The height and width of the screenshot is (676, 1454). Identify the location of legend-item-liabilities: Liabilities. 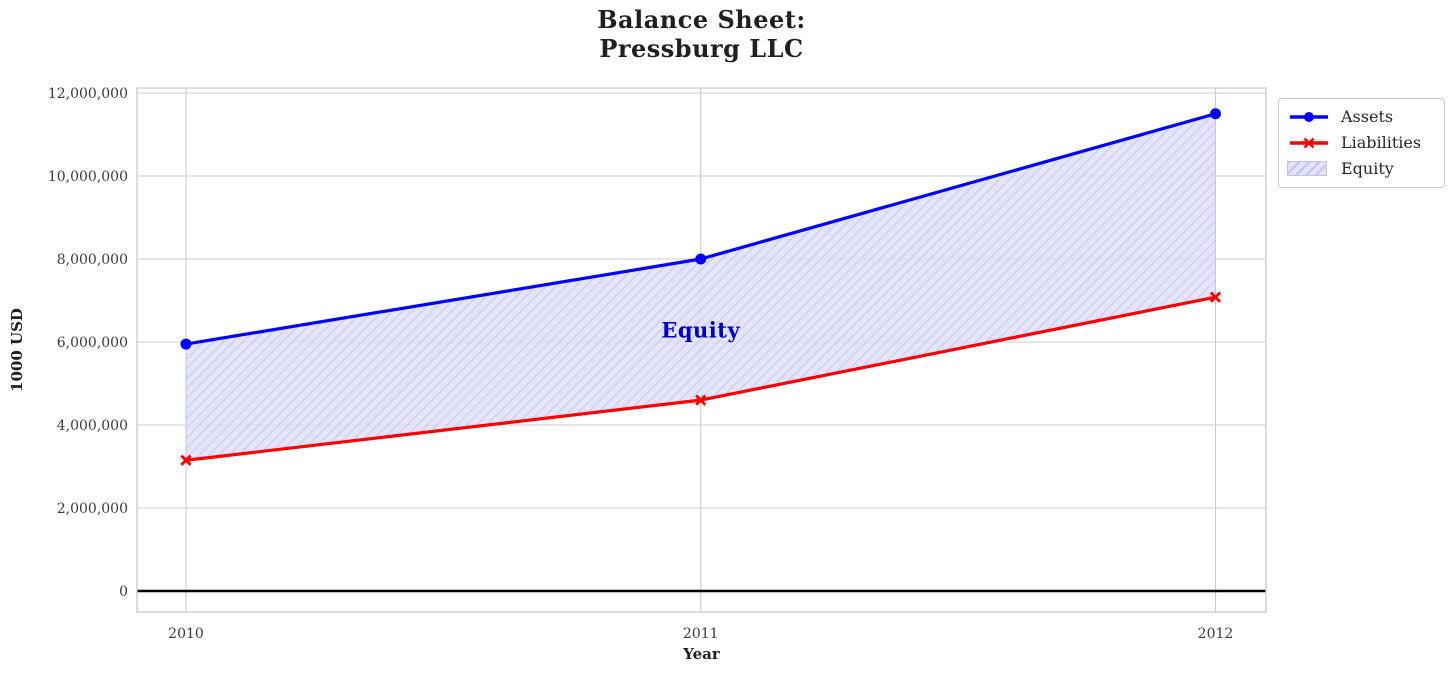
(1361, 143).